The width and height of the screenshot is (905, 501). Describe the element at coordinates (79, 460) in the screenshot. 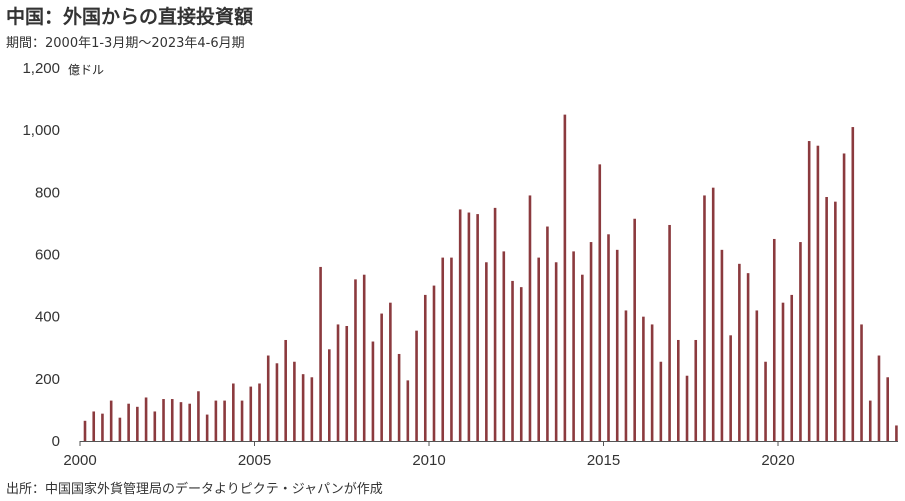

I see `x-tick-label: 2000` at that location.